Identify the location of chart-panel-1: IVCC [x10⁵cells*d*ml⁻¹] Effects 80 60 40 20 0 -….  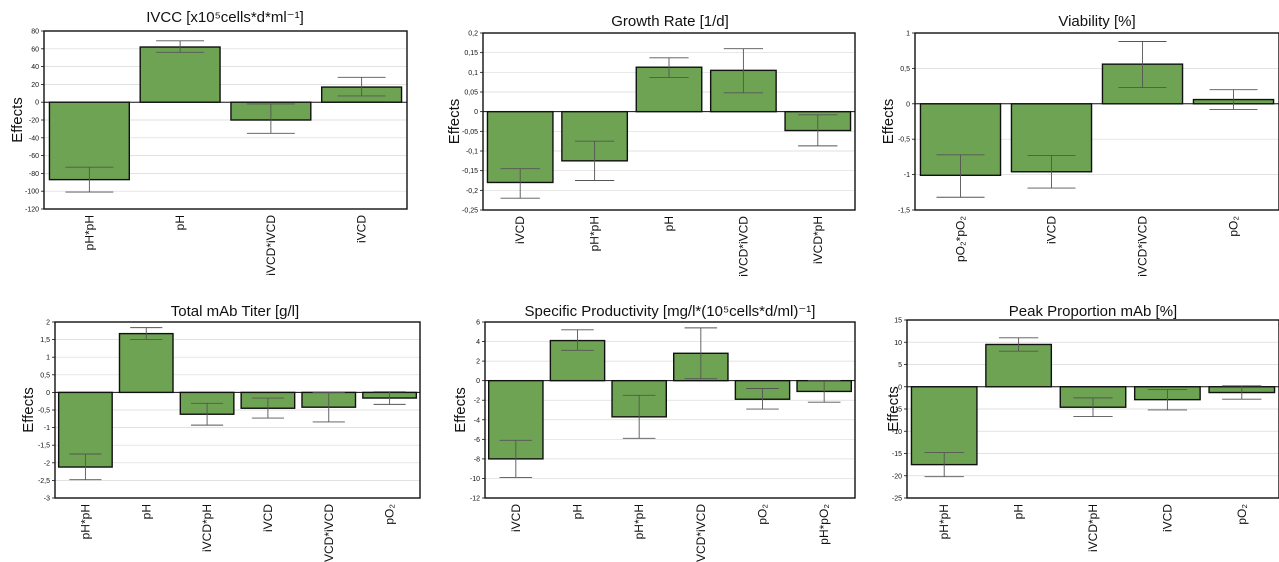
(208, 142).